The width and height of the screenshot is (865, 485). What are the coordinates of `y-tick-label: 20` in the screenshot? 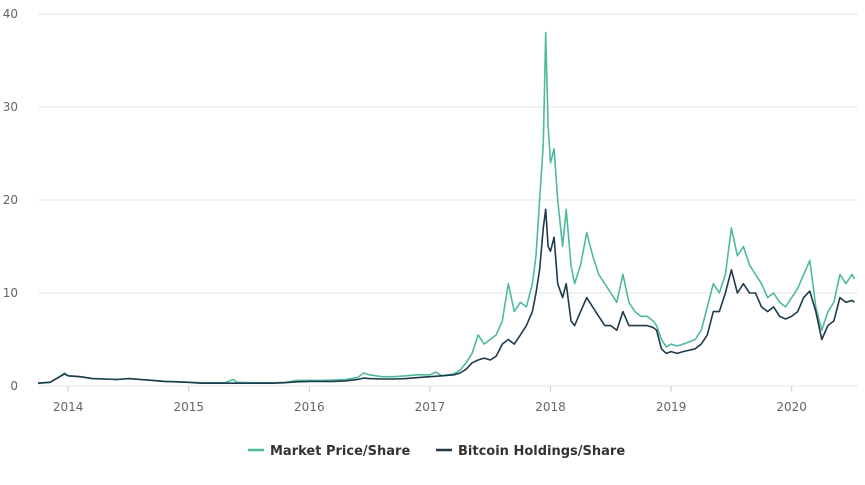 It's located at (10, 200).